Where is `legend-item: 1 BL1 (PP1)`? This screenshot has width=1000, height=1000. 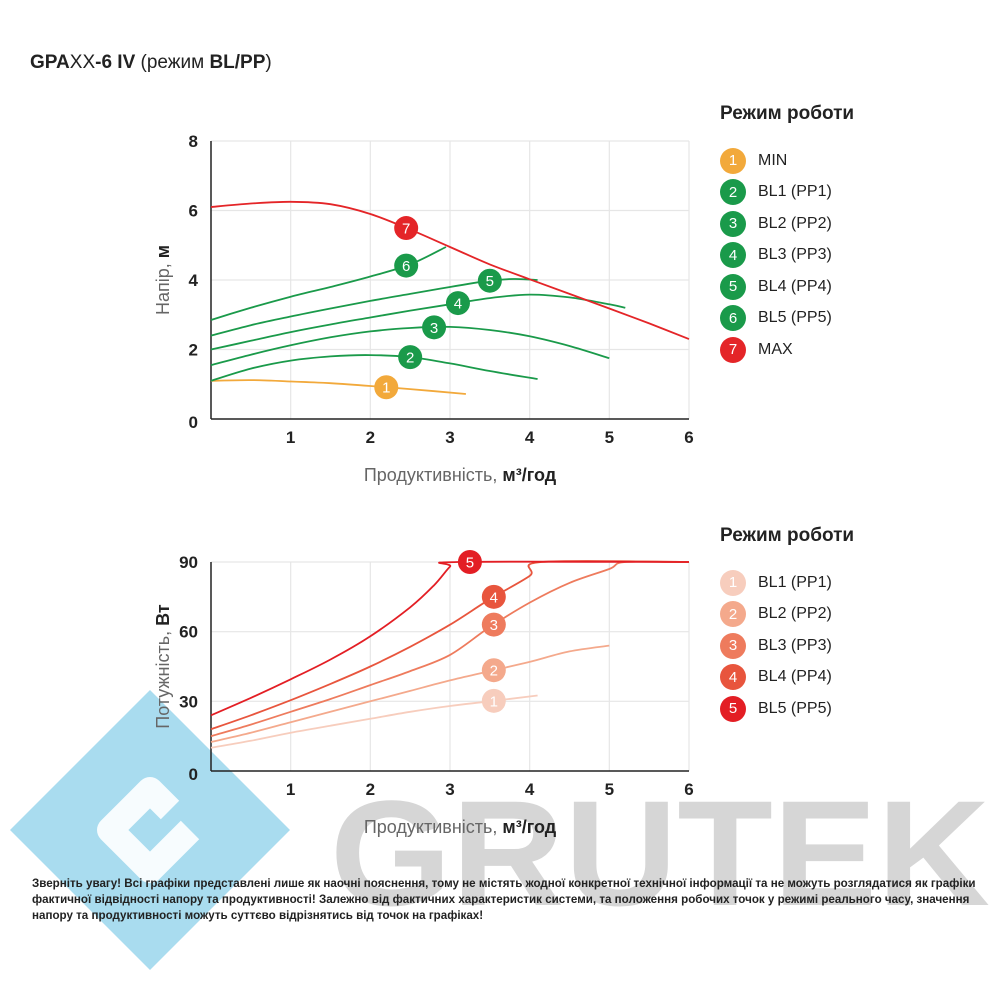
legend-item: 1 BL1 (PP1) is located at coordinates (787, 583).